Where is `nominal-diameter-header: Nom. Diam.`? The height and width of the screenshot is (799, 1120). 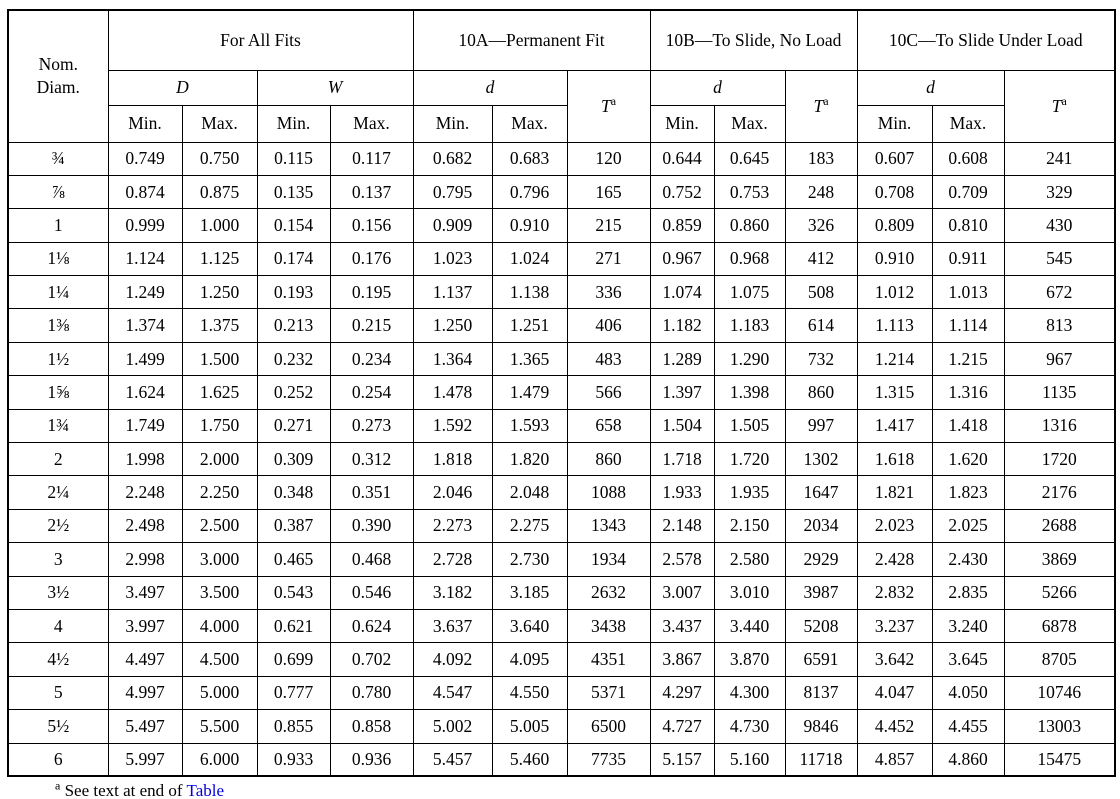 nominal-diameter-header: Nom. Diam. is located at coordinates (58, 76).